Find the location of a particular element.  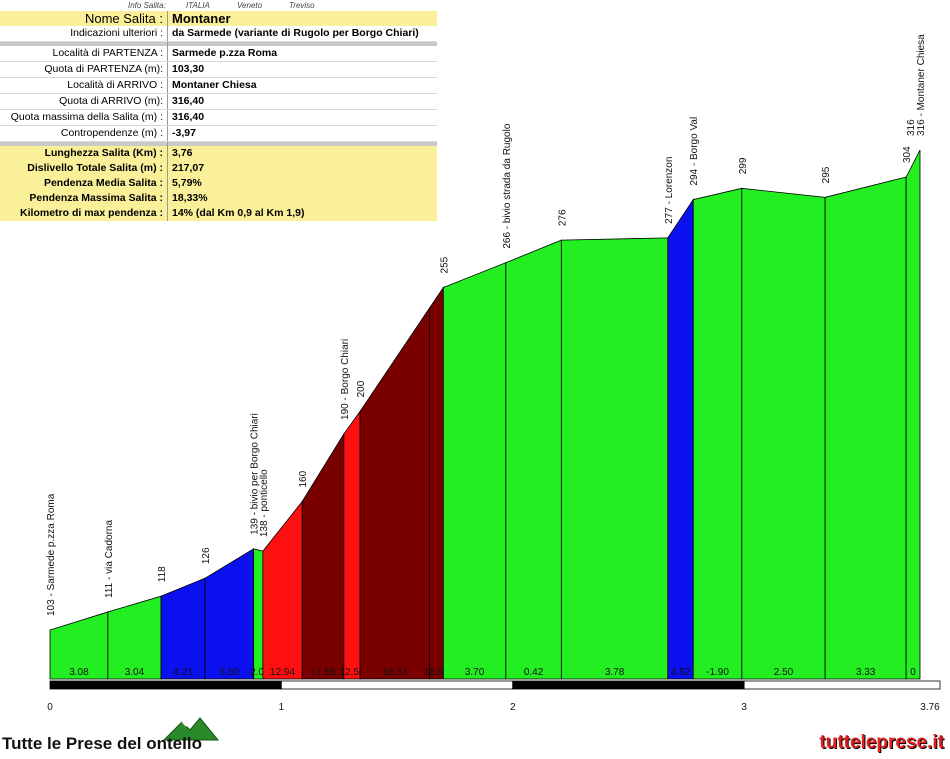

x-tick-label: 1 is located at coordinates (282, 707).